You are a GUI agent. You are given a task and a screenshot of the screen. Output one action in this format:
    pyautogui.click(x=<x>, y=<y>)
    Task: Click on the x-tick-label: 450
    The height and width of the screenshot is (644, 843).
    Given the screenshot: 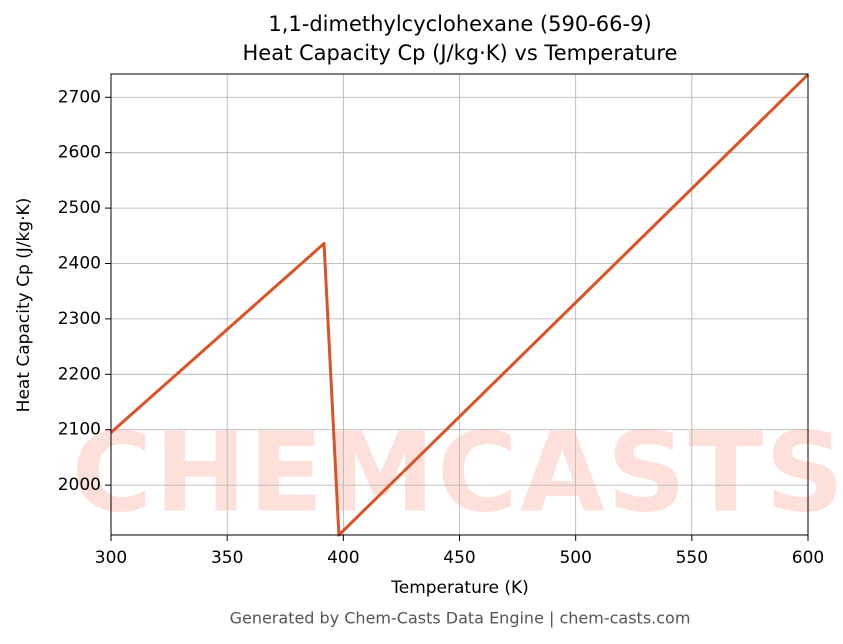 What is the action you would take?
    pyautogui.click(x=459, y=558)
    